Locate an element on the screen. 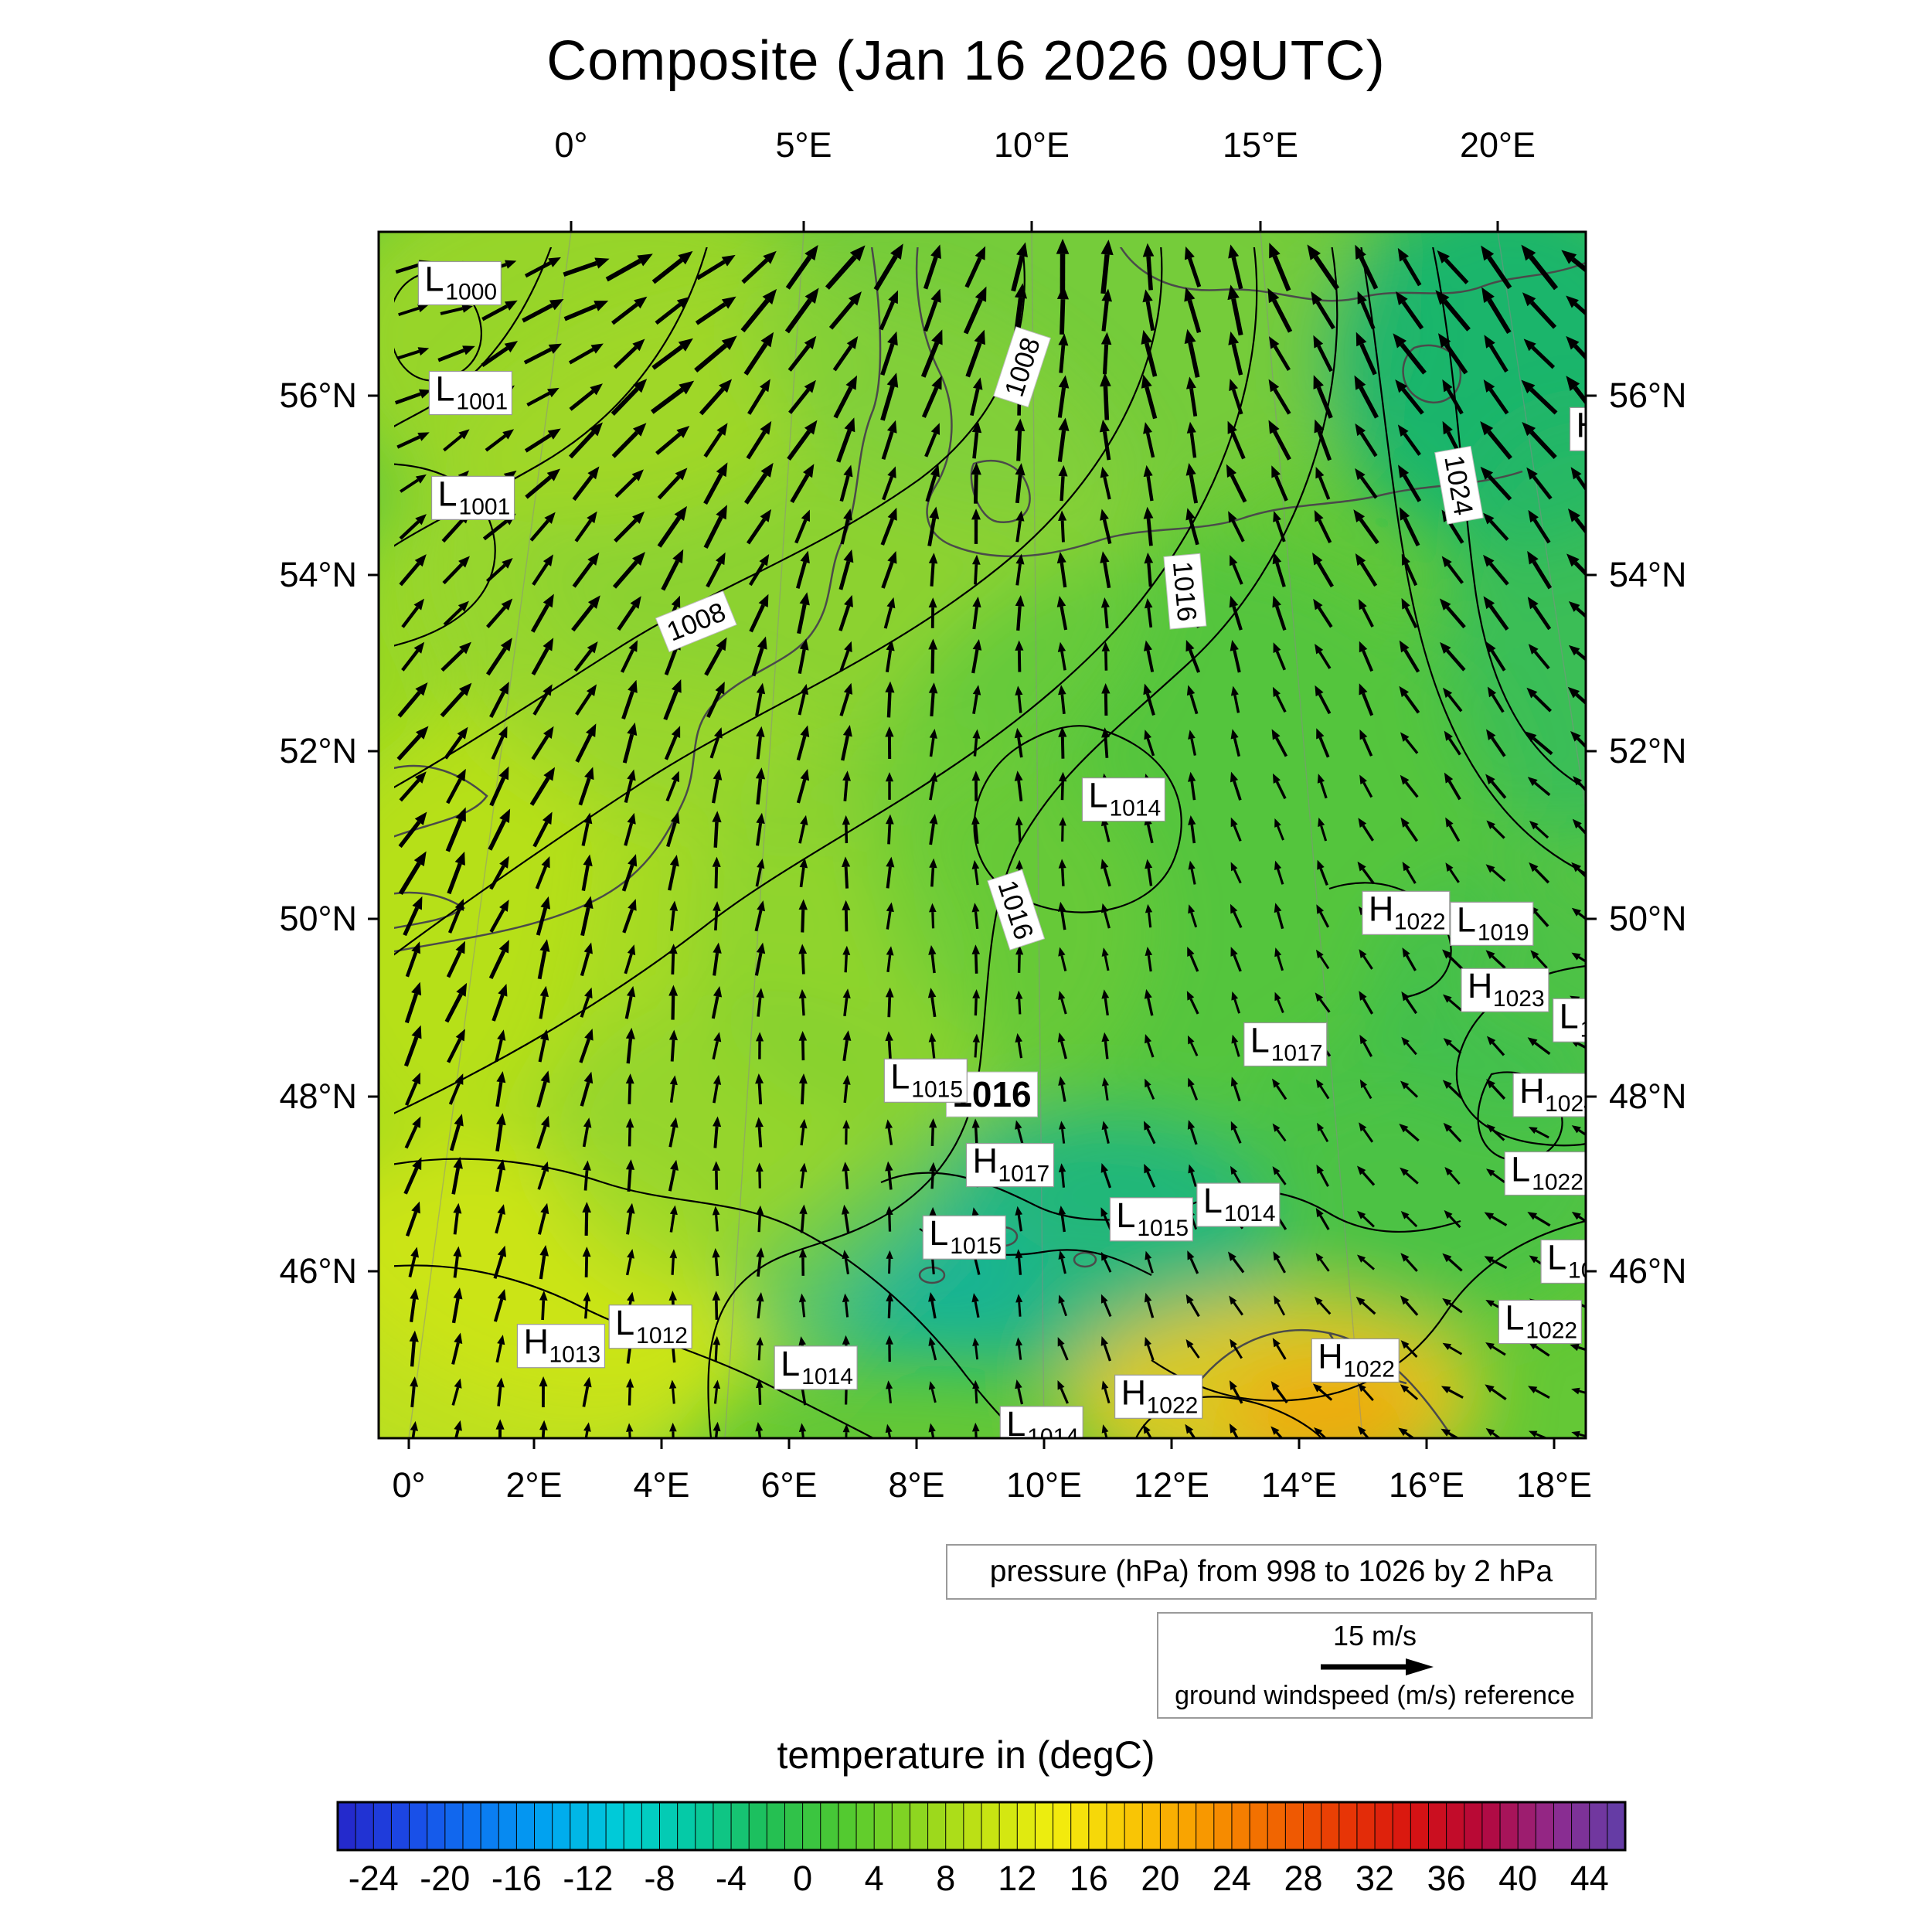 The height and width of the screenshot is (1932, 1932). colorbar-tick-label: 40 is located at coordinates (1518, 1879).